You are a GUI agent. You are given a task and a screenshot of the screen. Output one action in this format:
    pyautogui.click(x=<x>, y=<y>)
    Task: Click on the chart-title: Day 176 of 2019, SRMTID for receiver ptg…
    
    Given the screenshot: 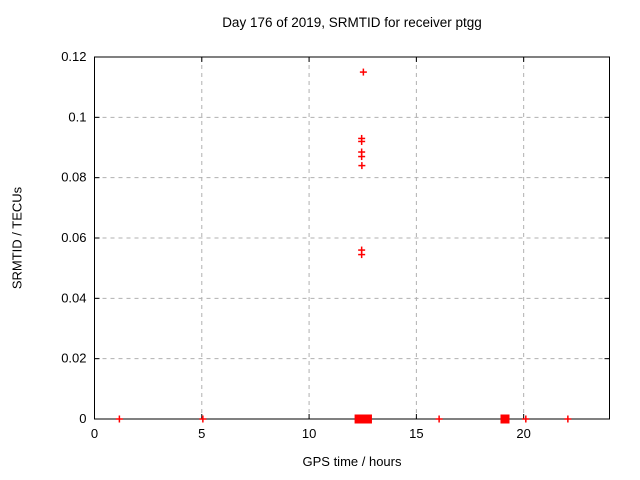 What is the action you would take?
    pyautogui.click(x=352, y=22)
    